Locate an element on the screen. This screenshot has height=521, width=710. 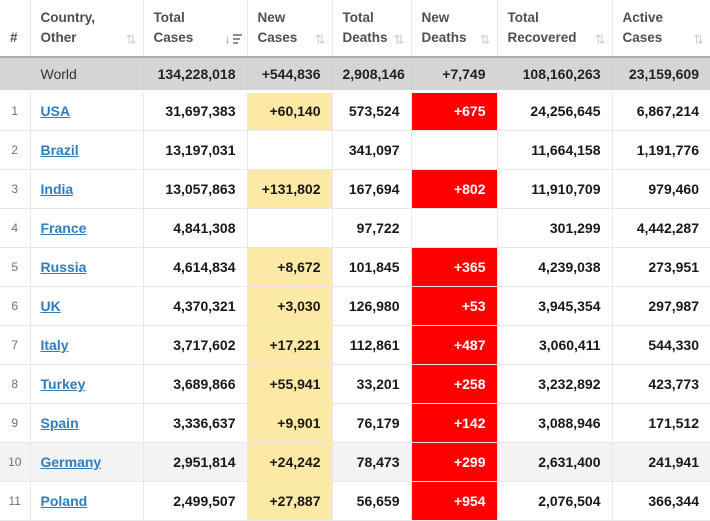
country-link: Russia is located at coordinates (63, 266).